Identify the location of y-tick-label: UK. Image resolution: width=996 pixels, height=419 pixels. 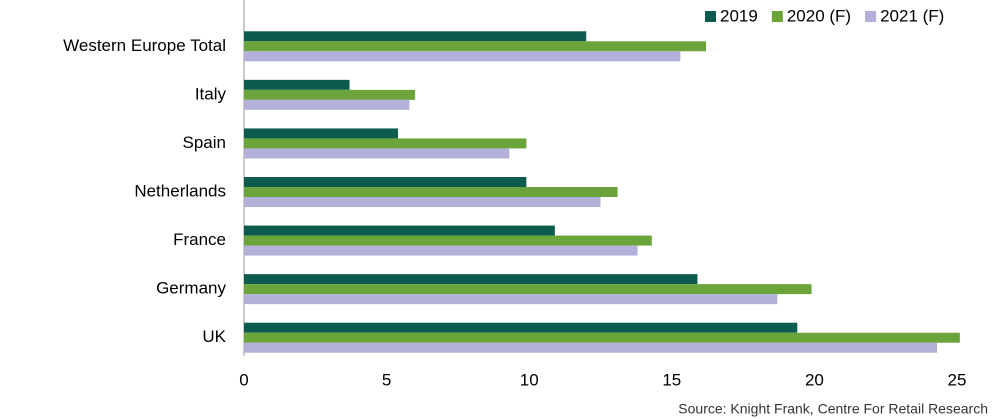
(214, 336).